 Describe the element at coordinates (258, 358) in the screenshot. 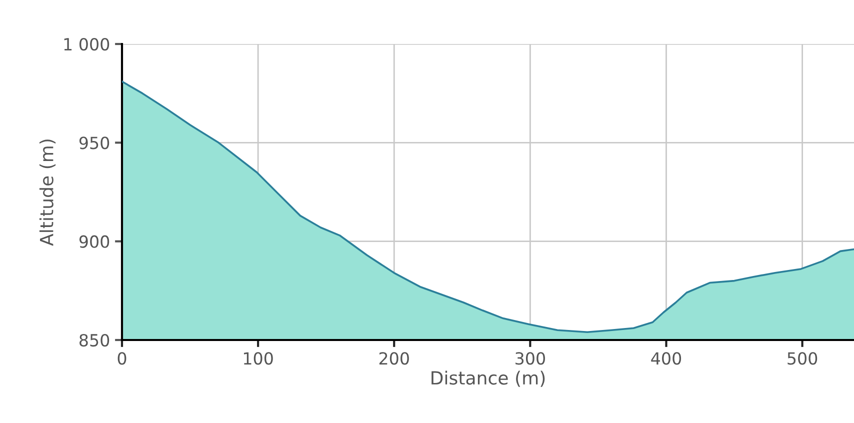

I see `x-tick-label: 100` at that location.